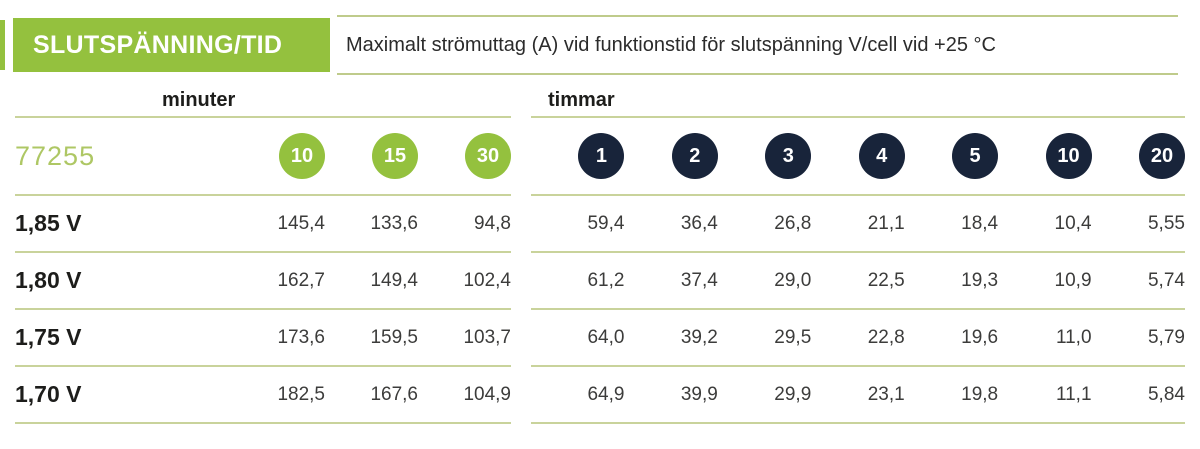 The height and width of the screenshot is (449, 1200). I want to click on hours-column-badge: 5, so click(975, 156).